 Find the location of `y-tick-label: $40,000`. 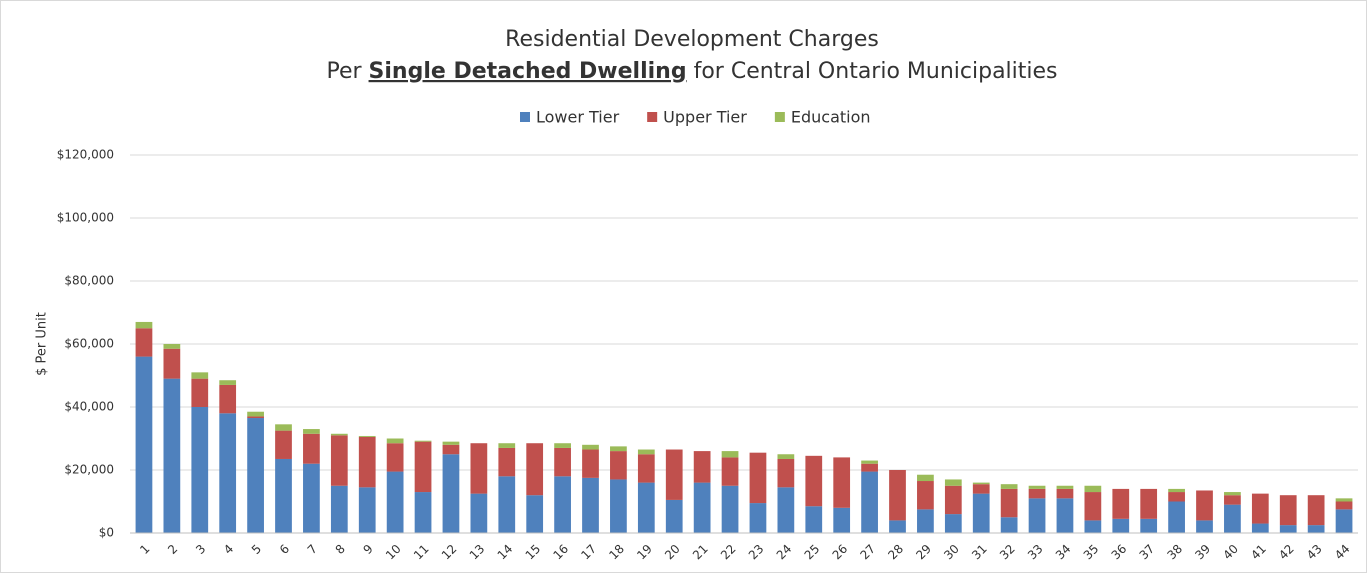

y-tick-label: $40,000 is located at coordinates (89, 407).